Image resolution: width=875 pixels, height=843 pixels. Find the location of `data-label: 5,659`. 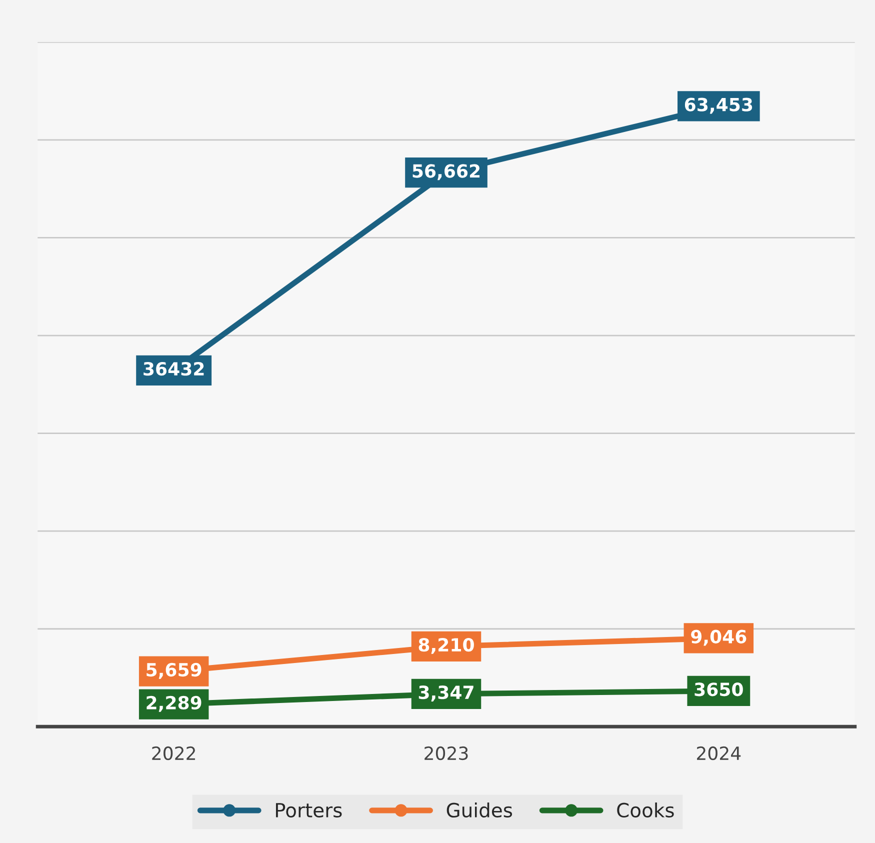

data-label: 5,659 is located at coordinates (174, 670).